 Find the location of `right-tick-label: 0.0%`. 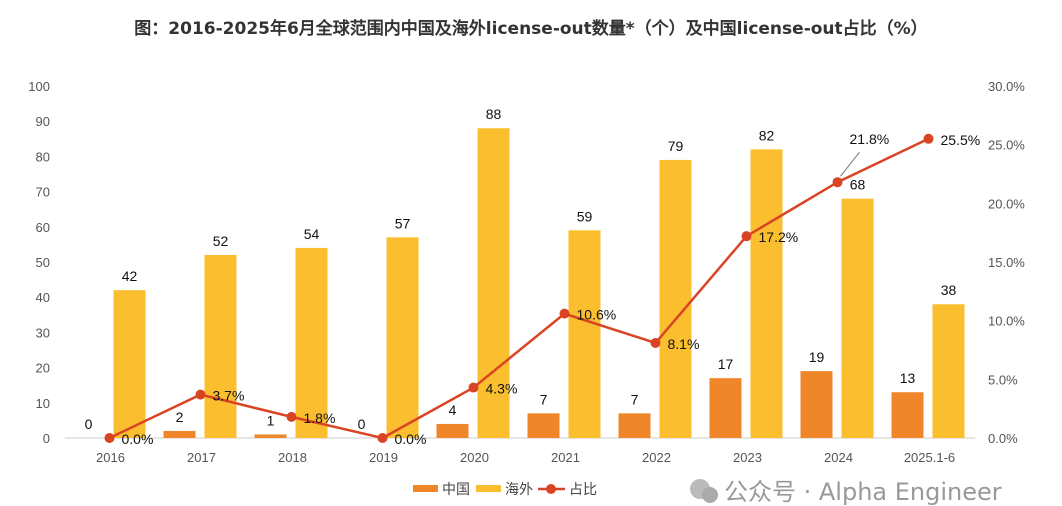

right-tick-label: 0.0% is located at coordinates (1003, 438).